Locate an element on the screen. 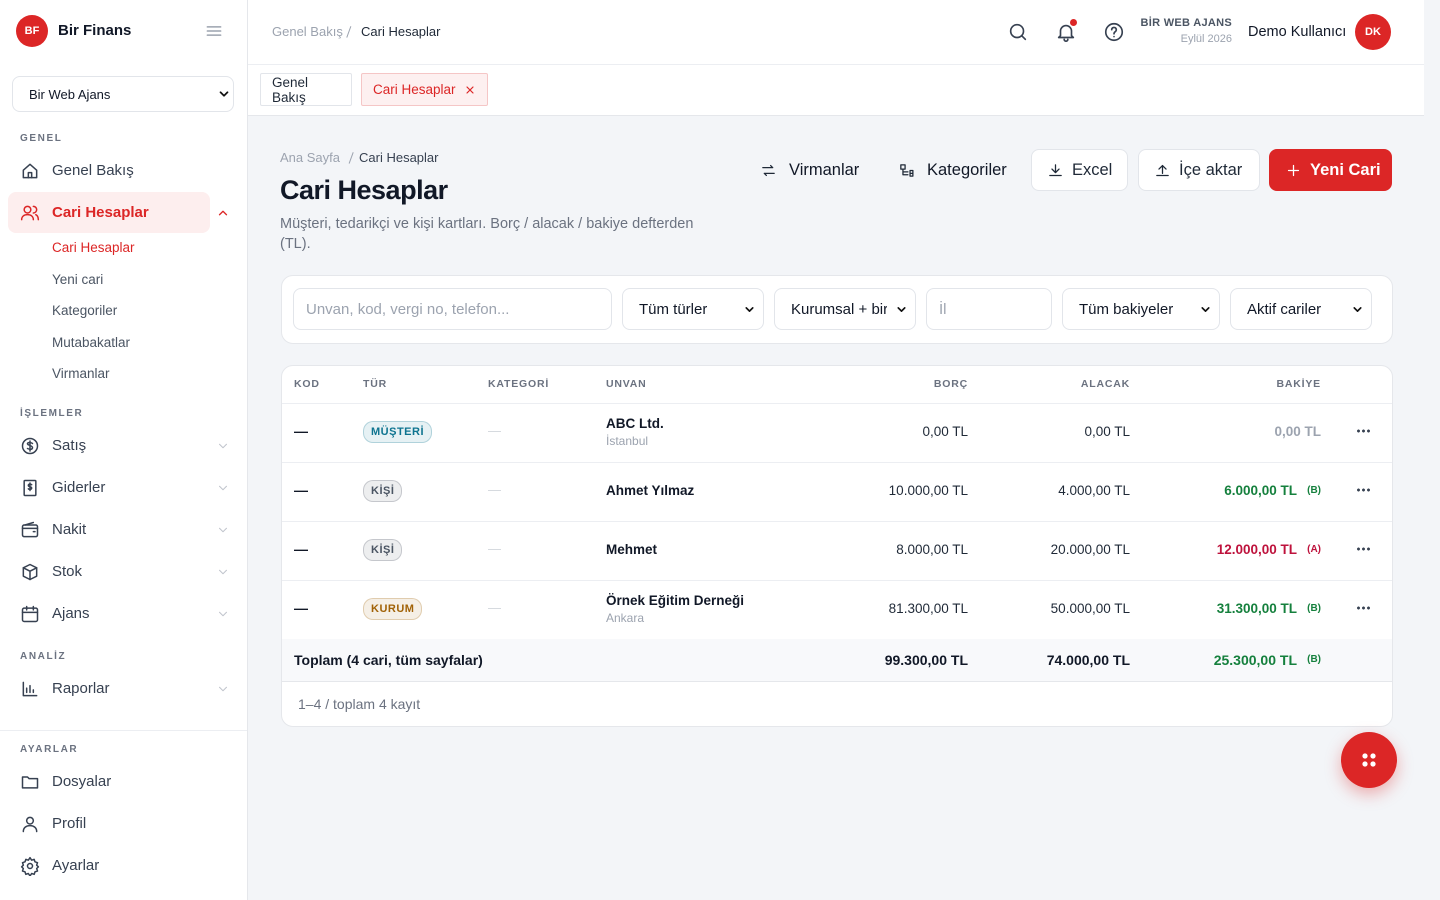 This screenshot has width=1440, height=900. nav-item: Ajans is located at coordinates (71, 613).